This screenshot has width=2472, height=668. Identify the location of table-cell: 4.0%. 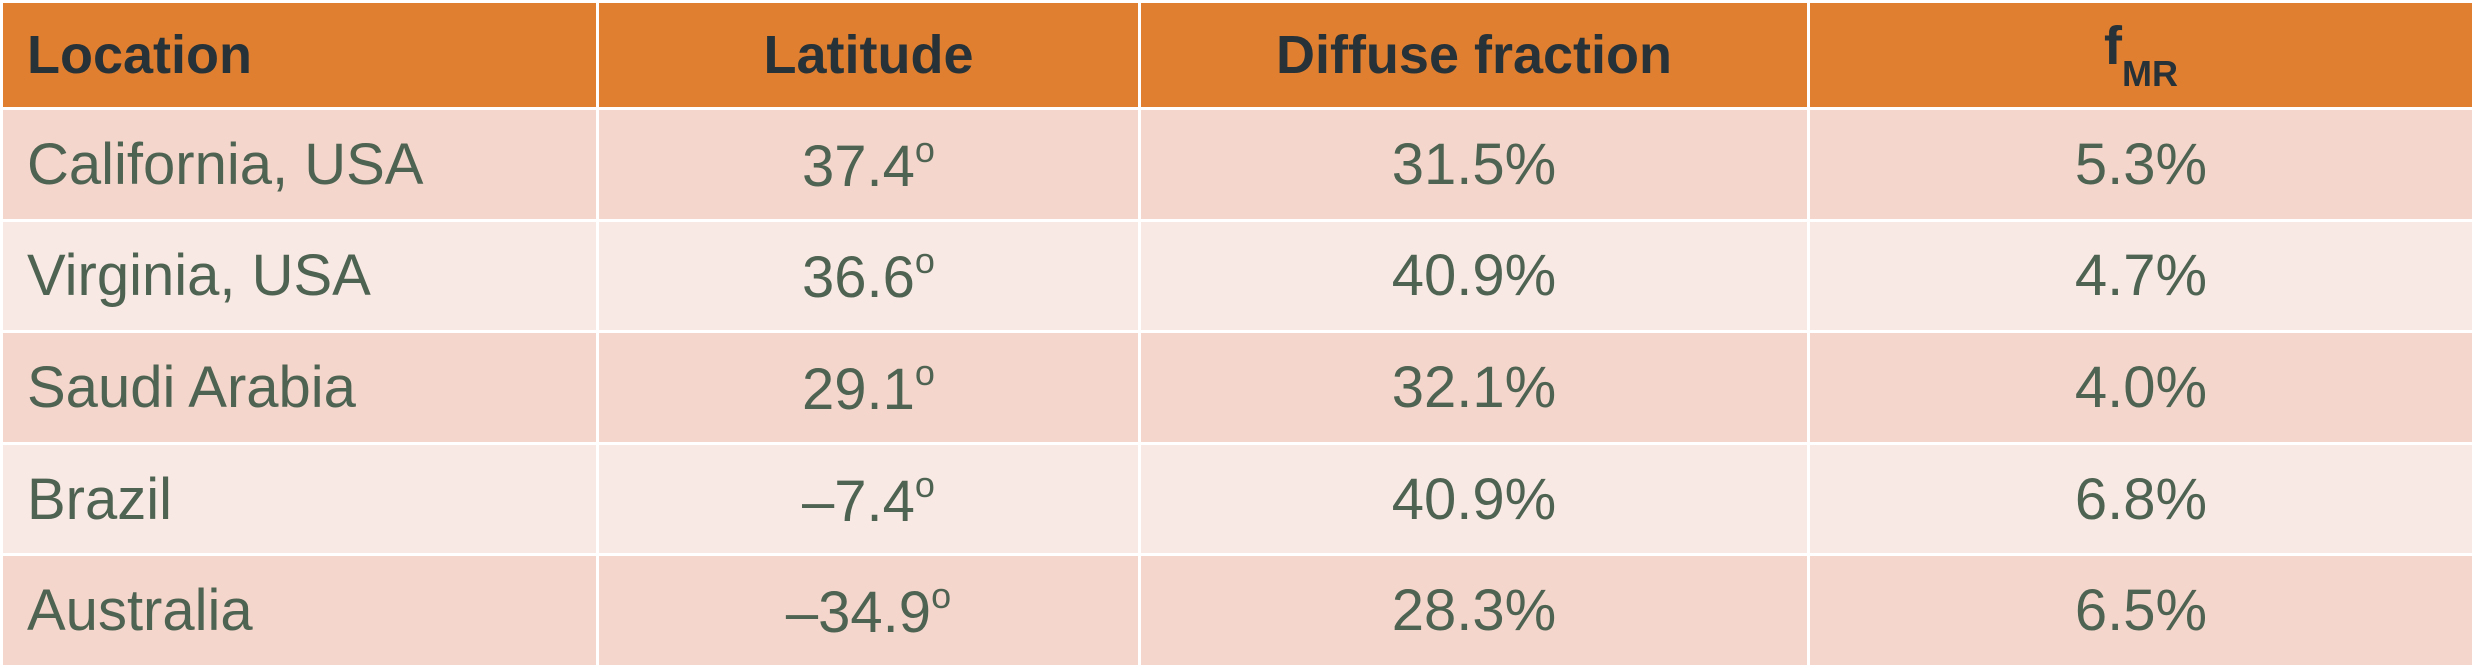
(2139, 387).